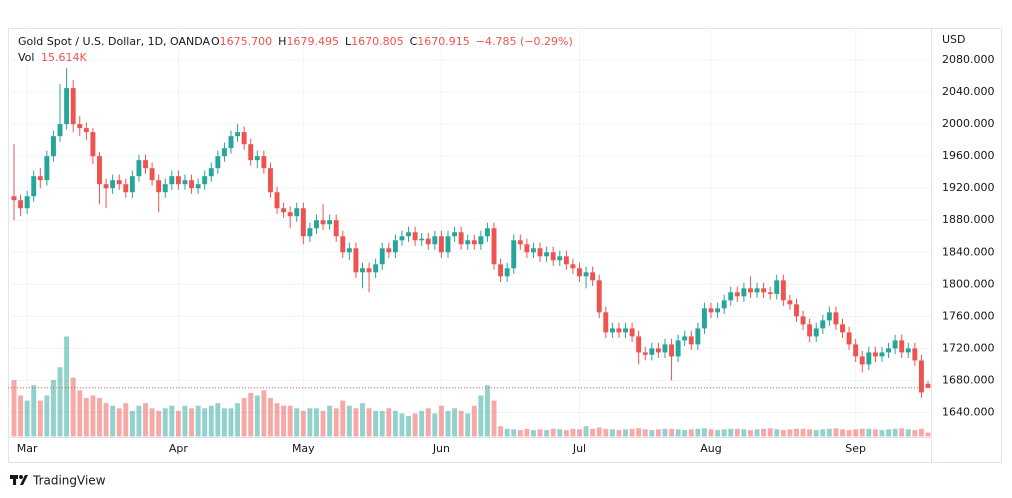 The width and height of the screenshot is (1012, 498). What do you see at coordinates (64, 57) in the screenshot?
I see `volume-value: 15.614K` at bounding box center [64, 57].